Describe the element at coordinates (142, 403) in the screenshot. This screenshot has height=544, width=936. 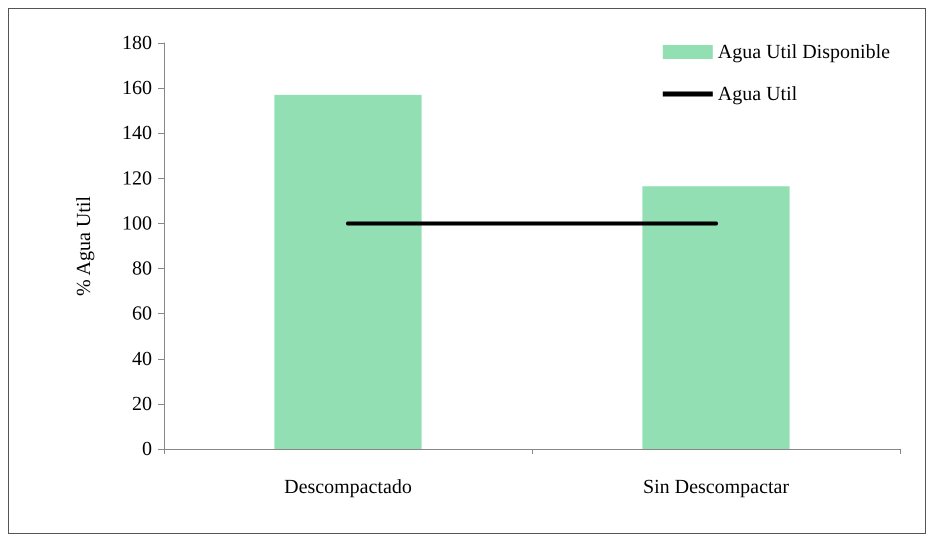
I see `y-tick-label: 20` at that location.